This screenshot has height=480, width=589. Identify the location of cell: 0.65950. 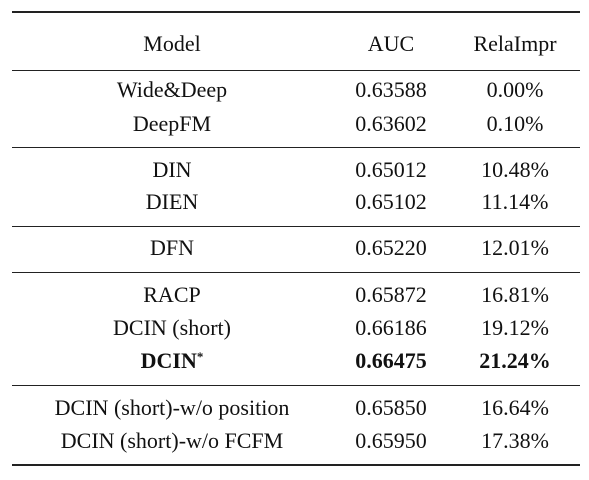
(391, 440).